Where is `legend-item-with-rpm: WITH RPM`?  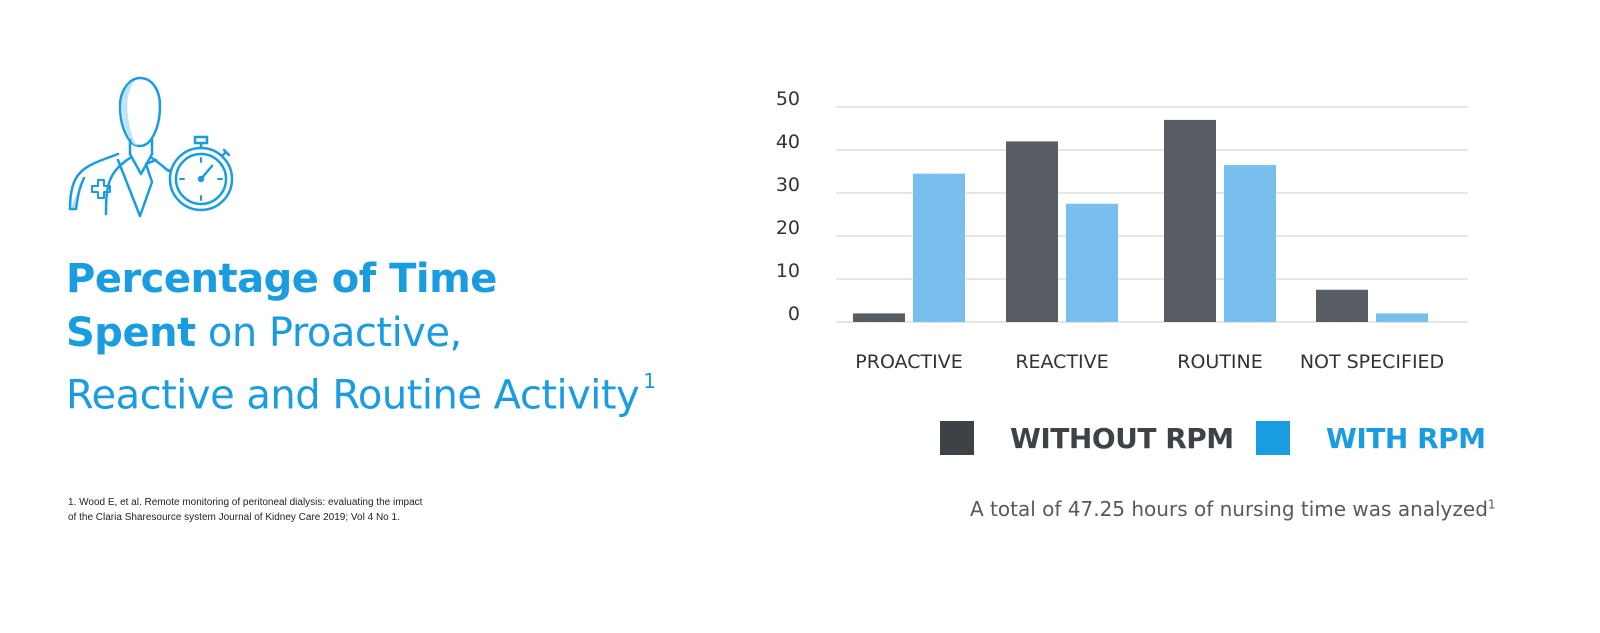 legend-item-with-rpm: WITH RPM is located at coordinates (1371, 438).